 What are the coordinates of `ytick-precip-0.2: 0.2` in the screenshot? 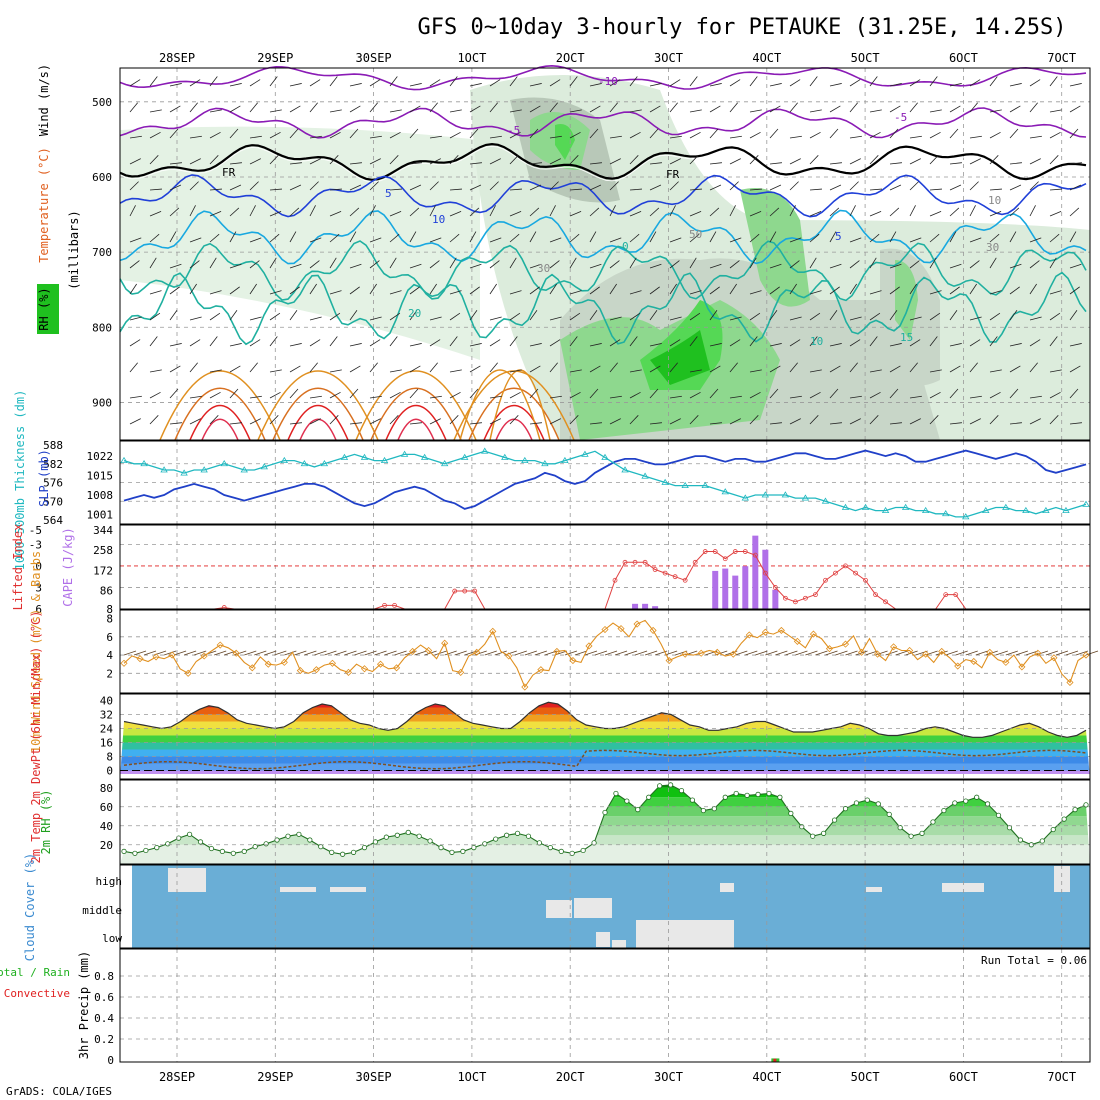 It's located at (104, 1039).